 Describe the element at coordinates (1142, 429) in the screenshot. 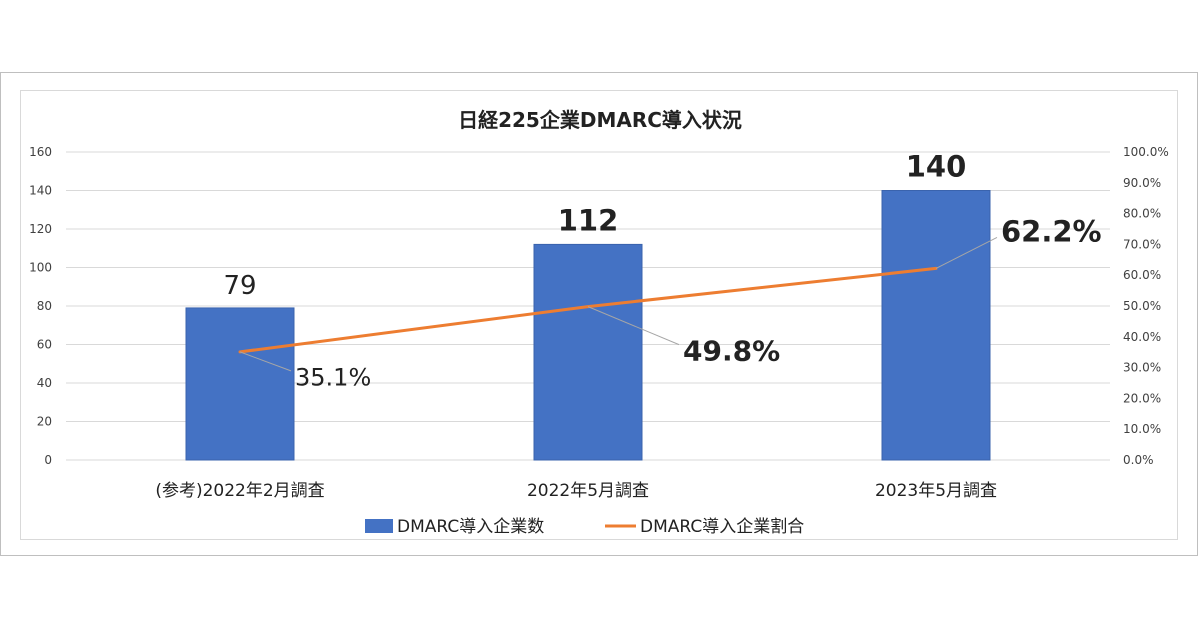

I see `right-tick-label: 10.0%` at that location.